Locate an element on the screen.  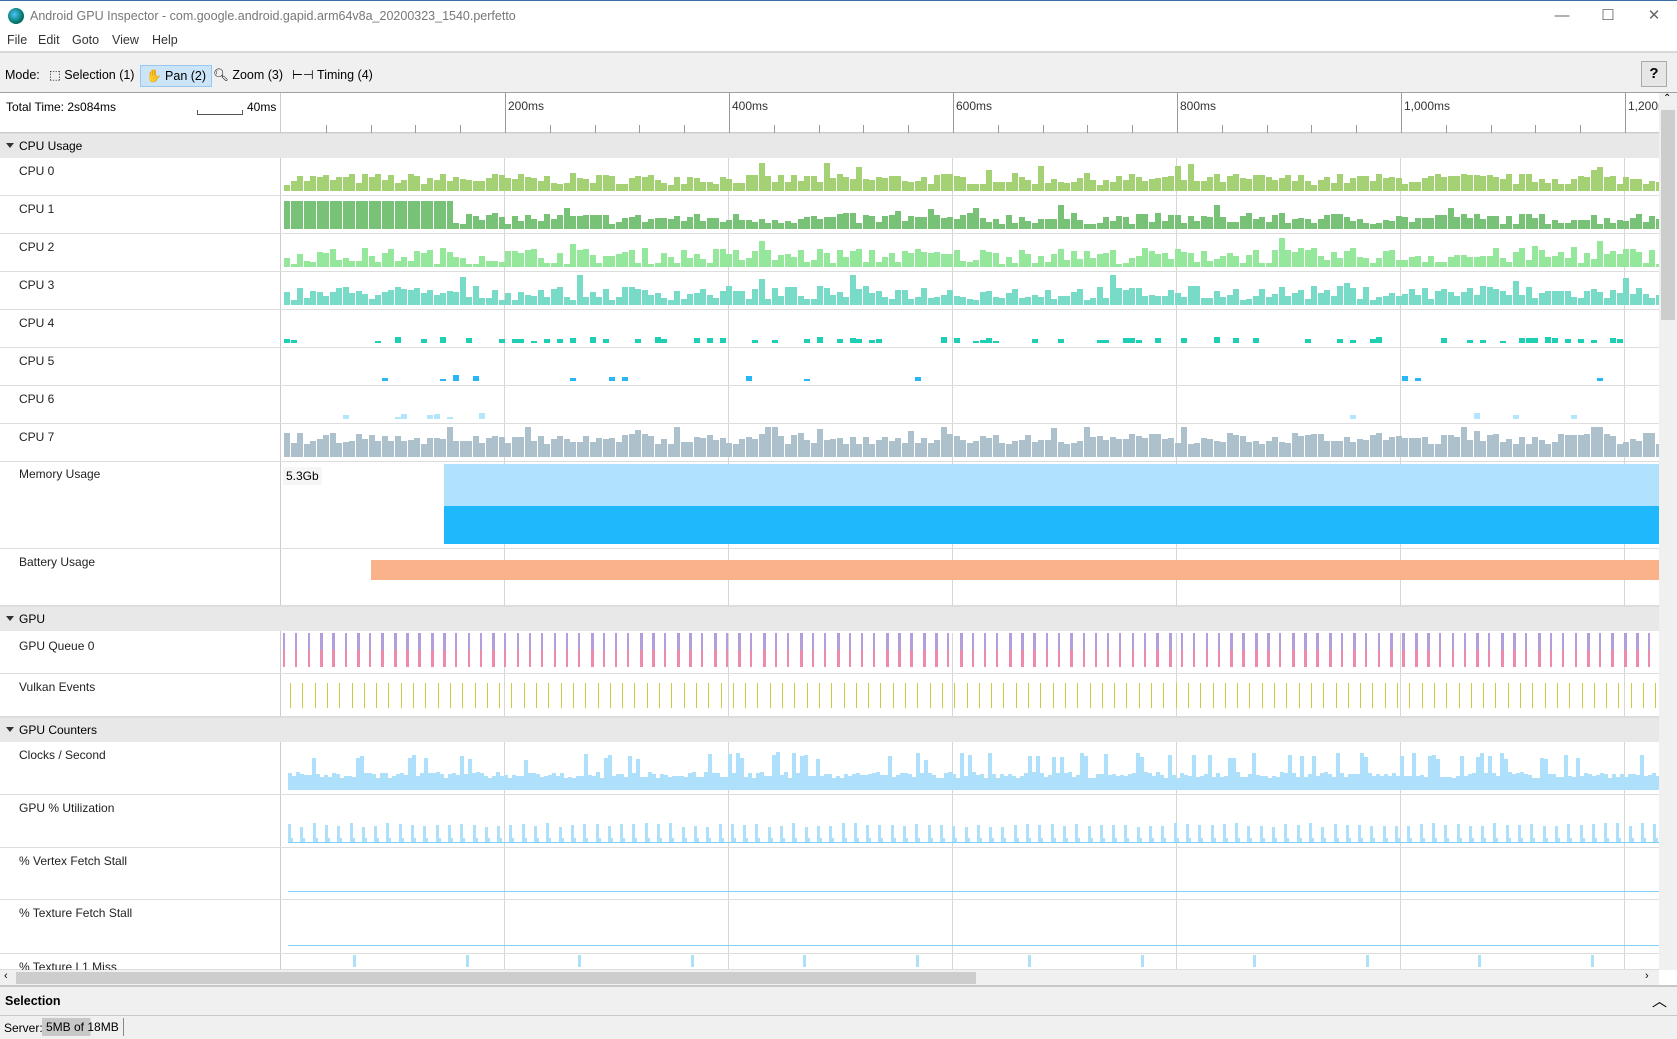
cpu-7: CPU 7 is located at coordinates (829, 443).